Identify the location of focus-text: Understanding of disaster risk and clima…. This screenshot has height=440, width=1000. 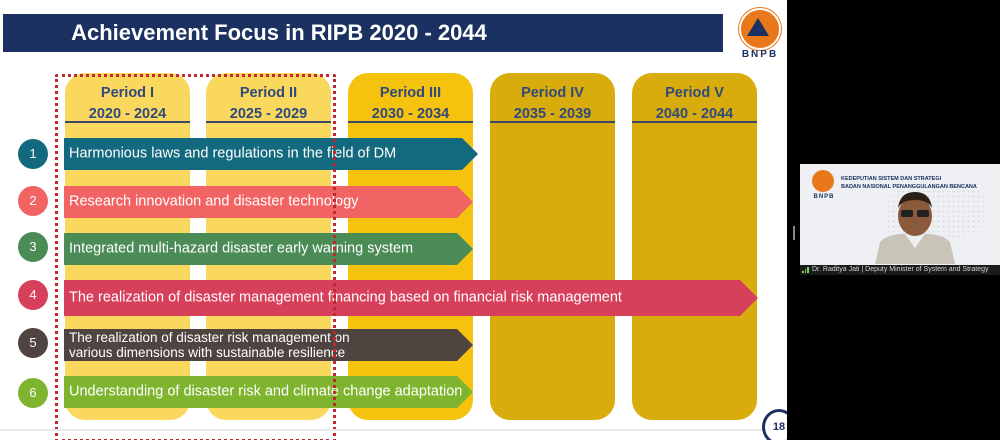
(266, 391).